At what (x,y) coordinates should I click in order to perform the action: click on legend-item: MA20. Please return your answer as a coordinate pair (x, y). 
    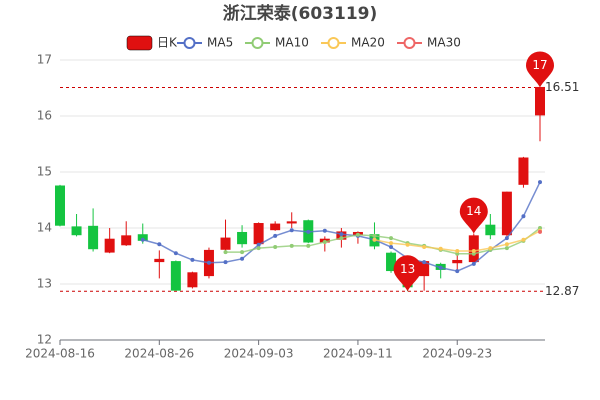
    Looking at the image, I should click on (353, 43).